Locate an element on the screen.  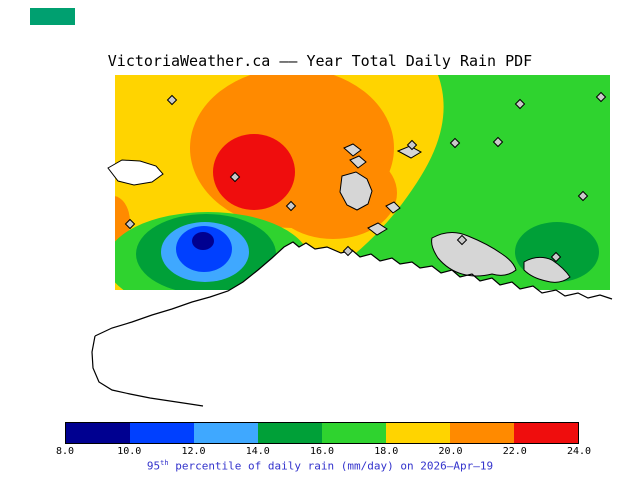
island-group is located at coordinates (455, 213).